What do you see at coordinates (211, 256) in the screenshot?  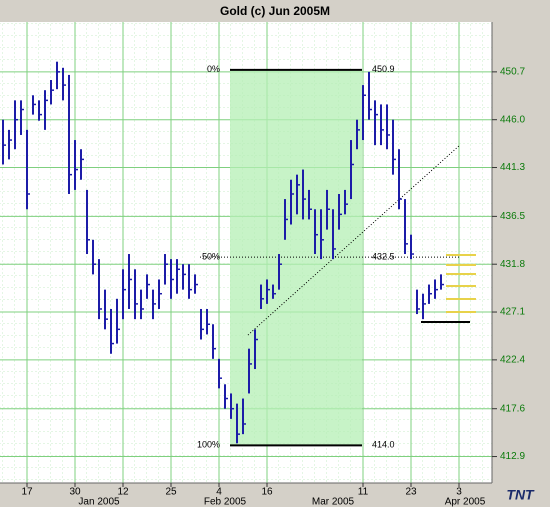 I see `fib-level-label: 50%` at bounding box center [211, 256].